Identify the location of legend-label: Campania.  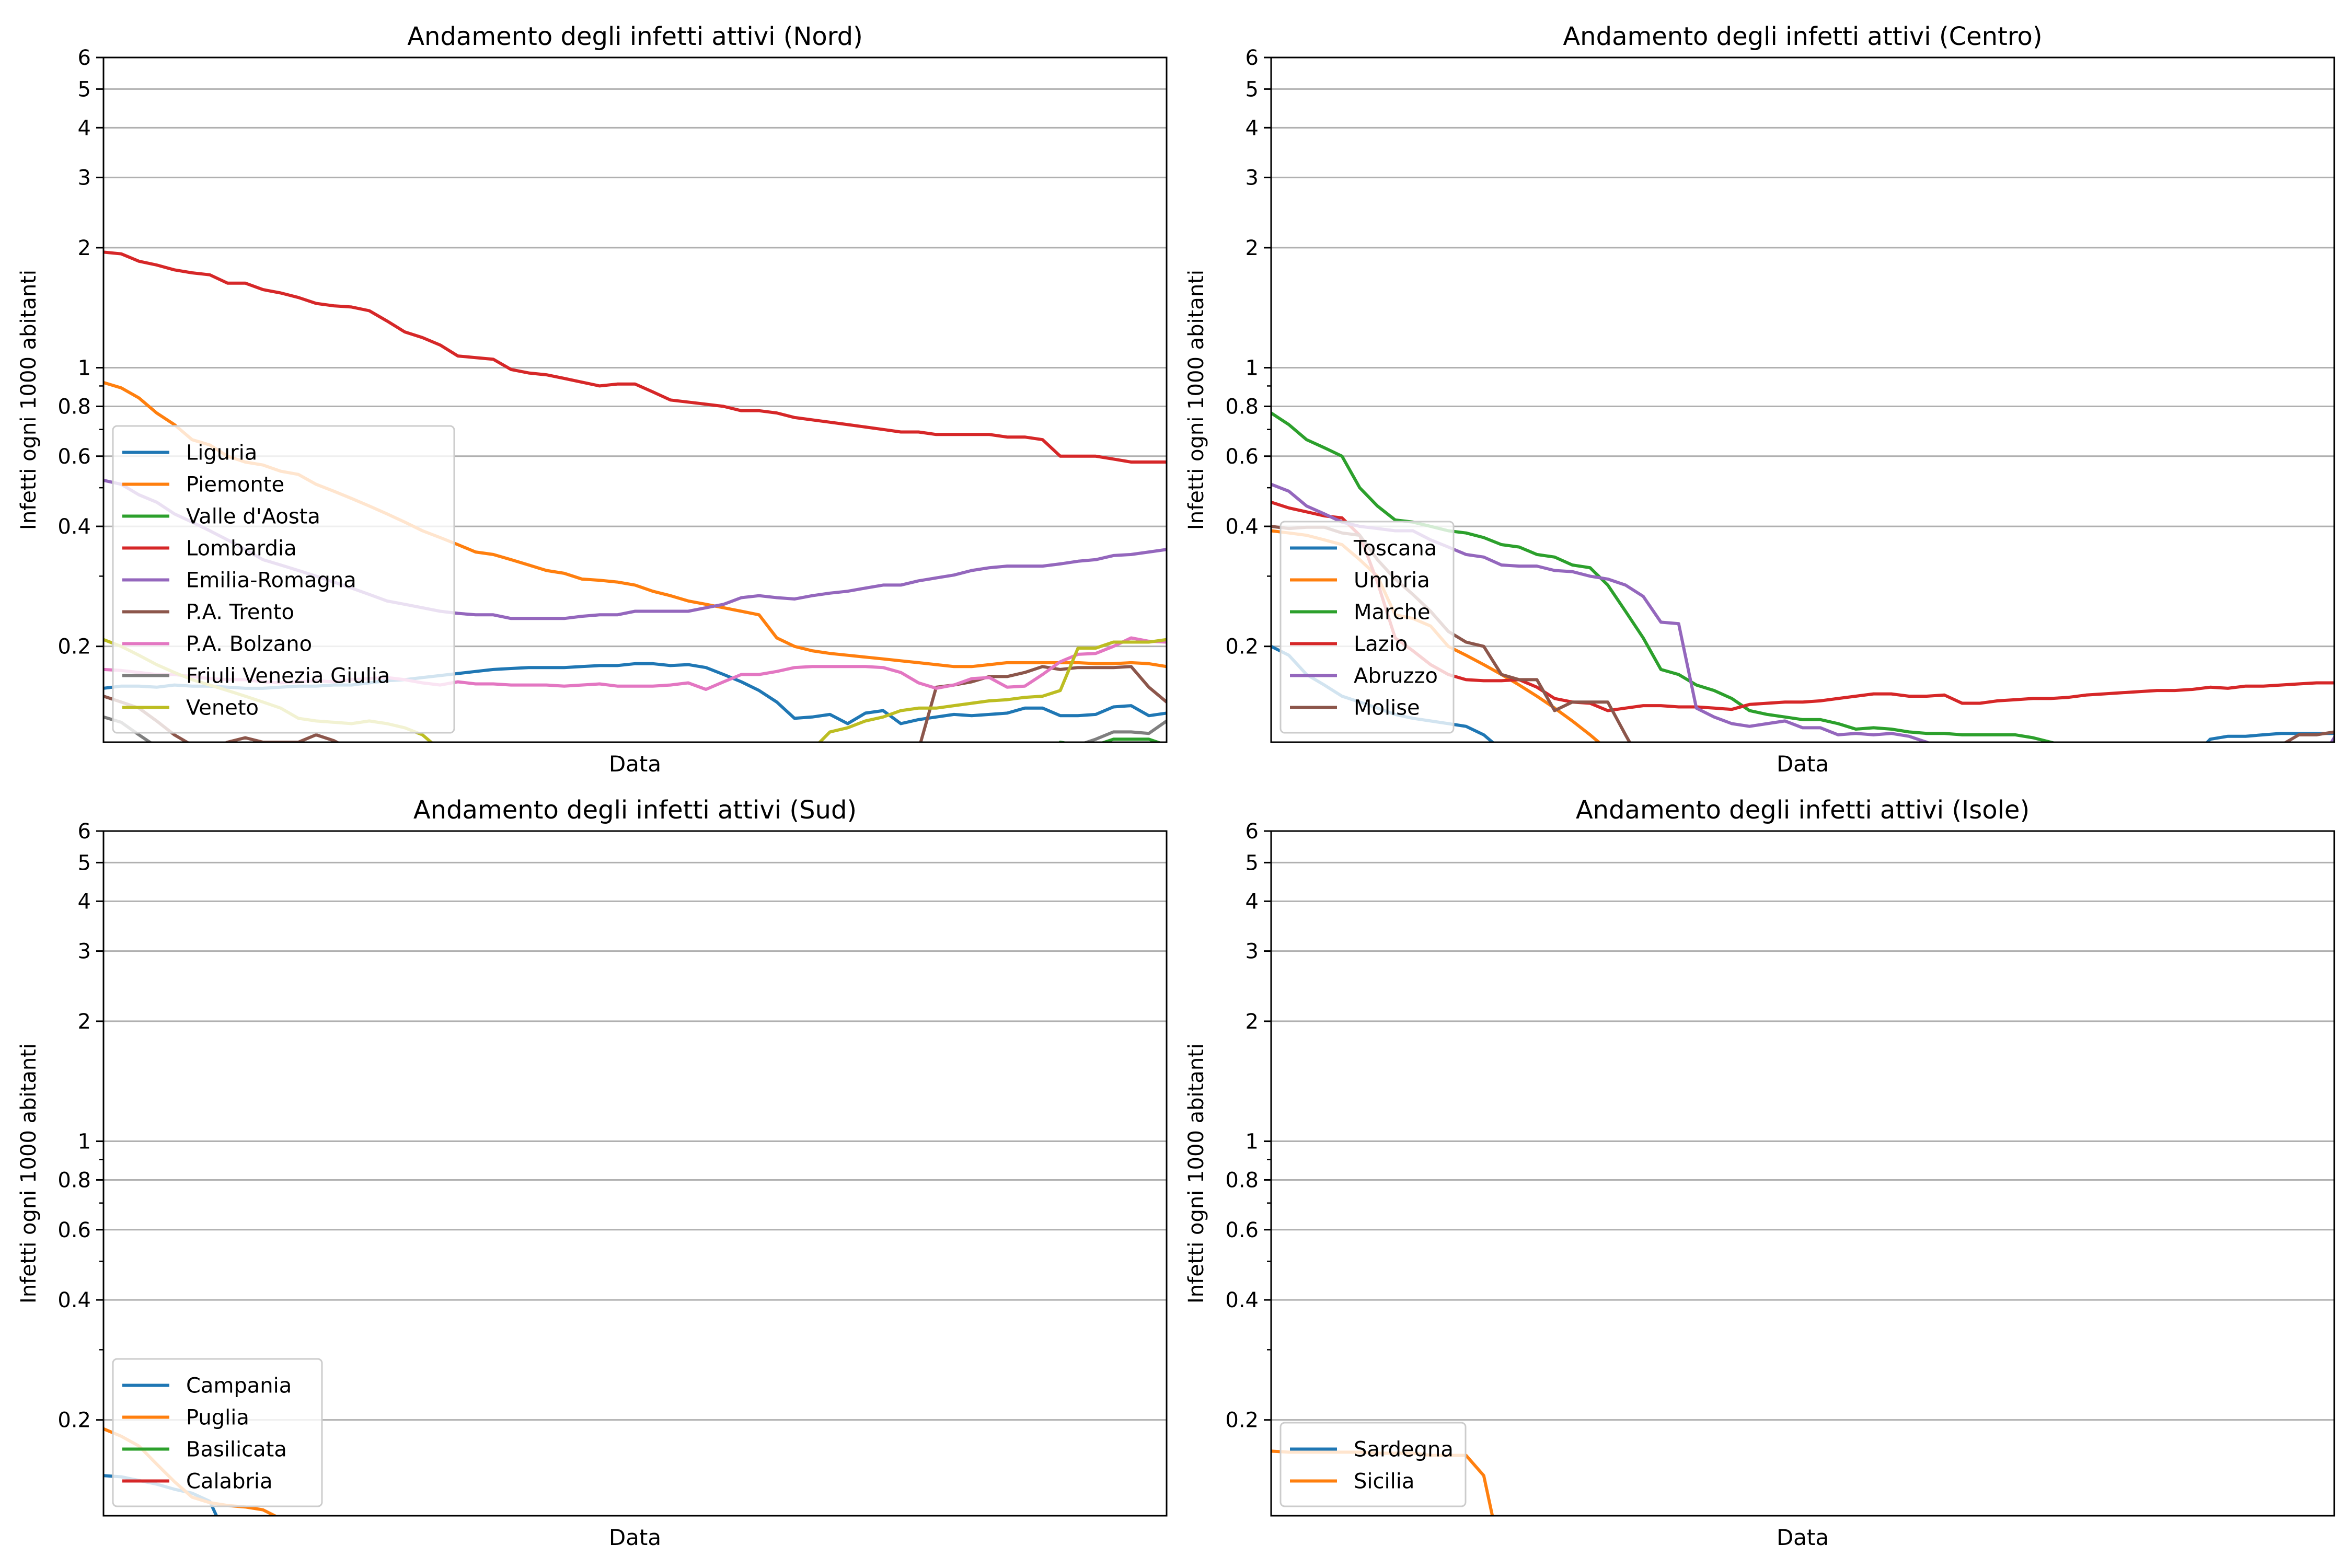
(239, 1386).